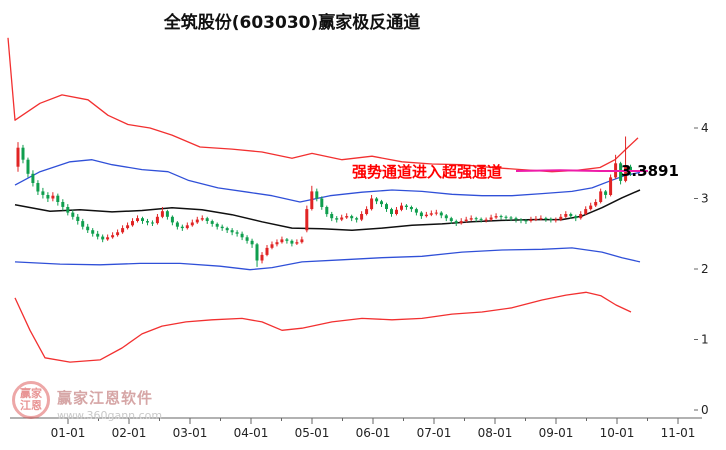  What do you see at coordinates (705, 199) in the screenshot?
I see `y-axis-label: 3` at bounding box center [705, 199].